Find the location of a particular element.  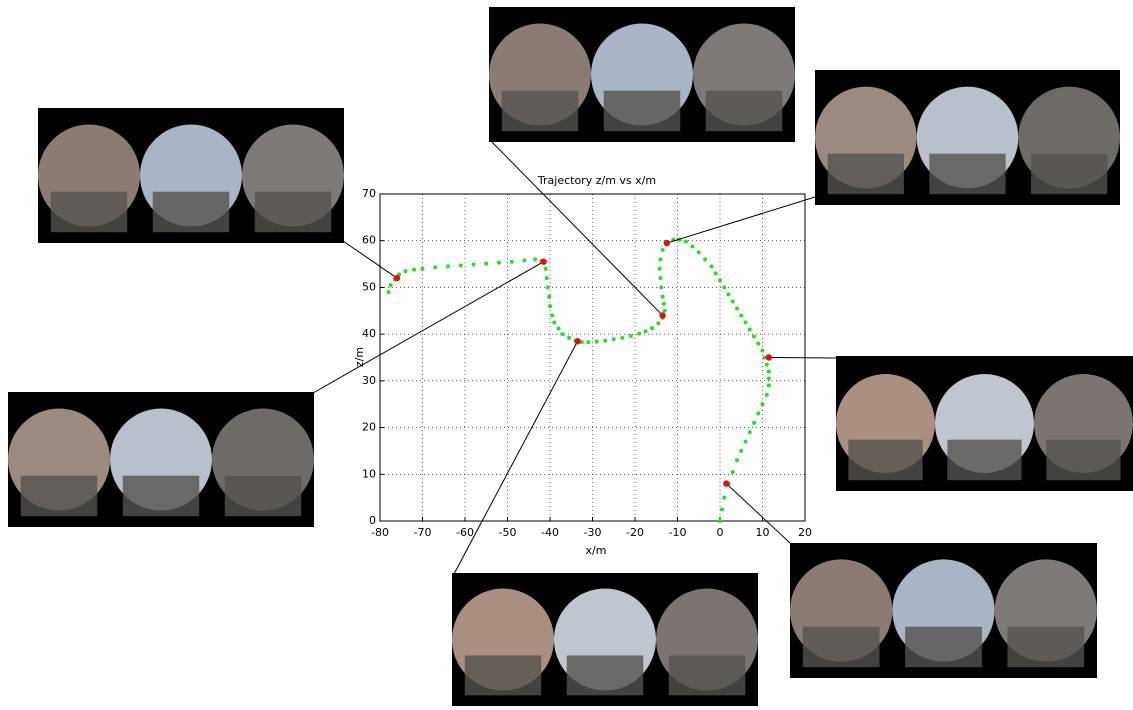

y-tick-label: 20 is located at coordinates (369, 427).